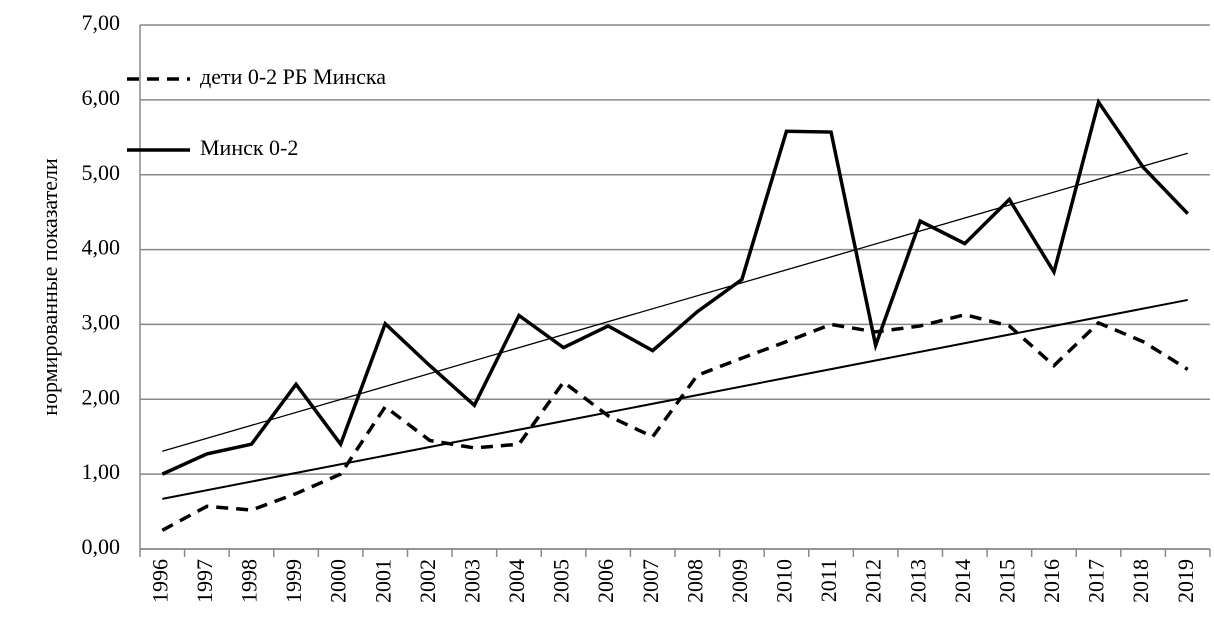 The image size is (1214, 623). What do you see at coordinates (917, 581) in the screenshot?
I see `x-tick-label: 2013` at bounding box center [917, 581].